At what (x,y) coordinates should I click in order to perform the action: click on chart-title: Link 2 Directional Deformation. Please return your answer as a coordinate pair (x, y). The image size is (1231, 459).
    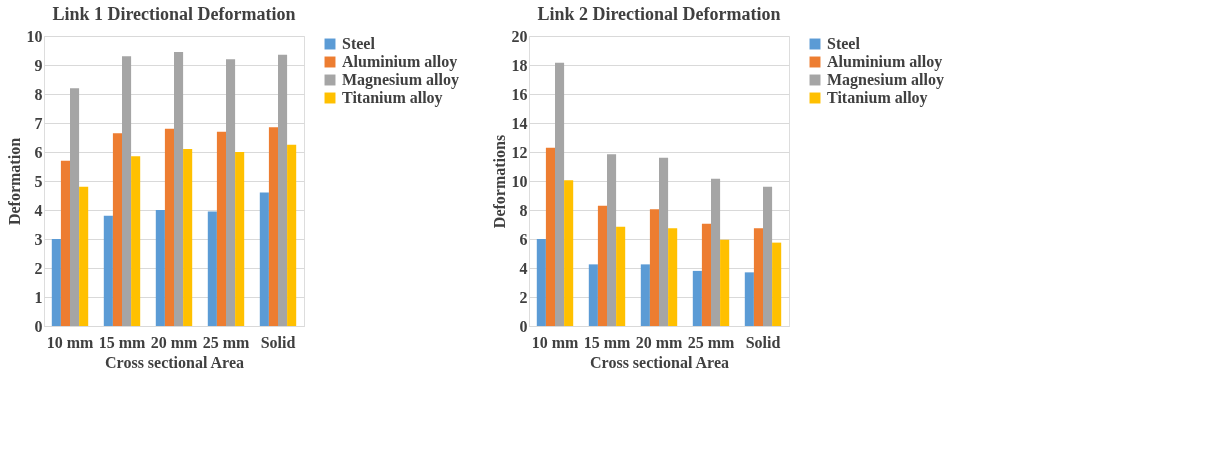
    Looking at the image, I should click on (659, 14).